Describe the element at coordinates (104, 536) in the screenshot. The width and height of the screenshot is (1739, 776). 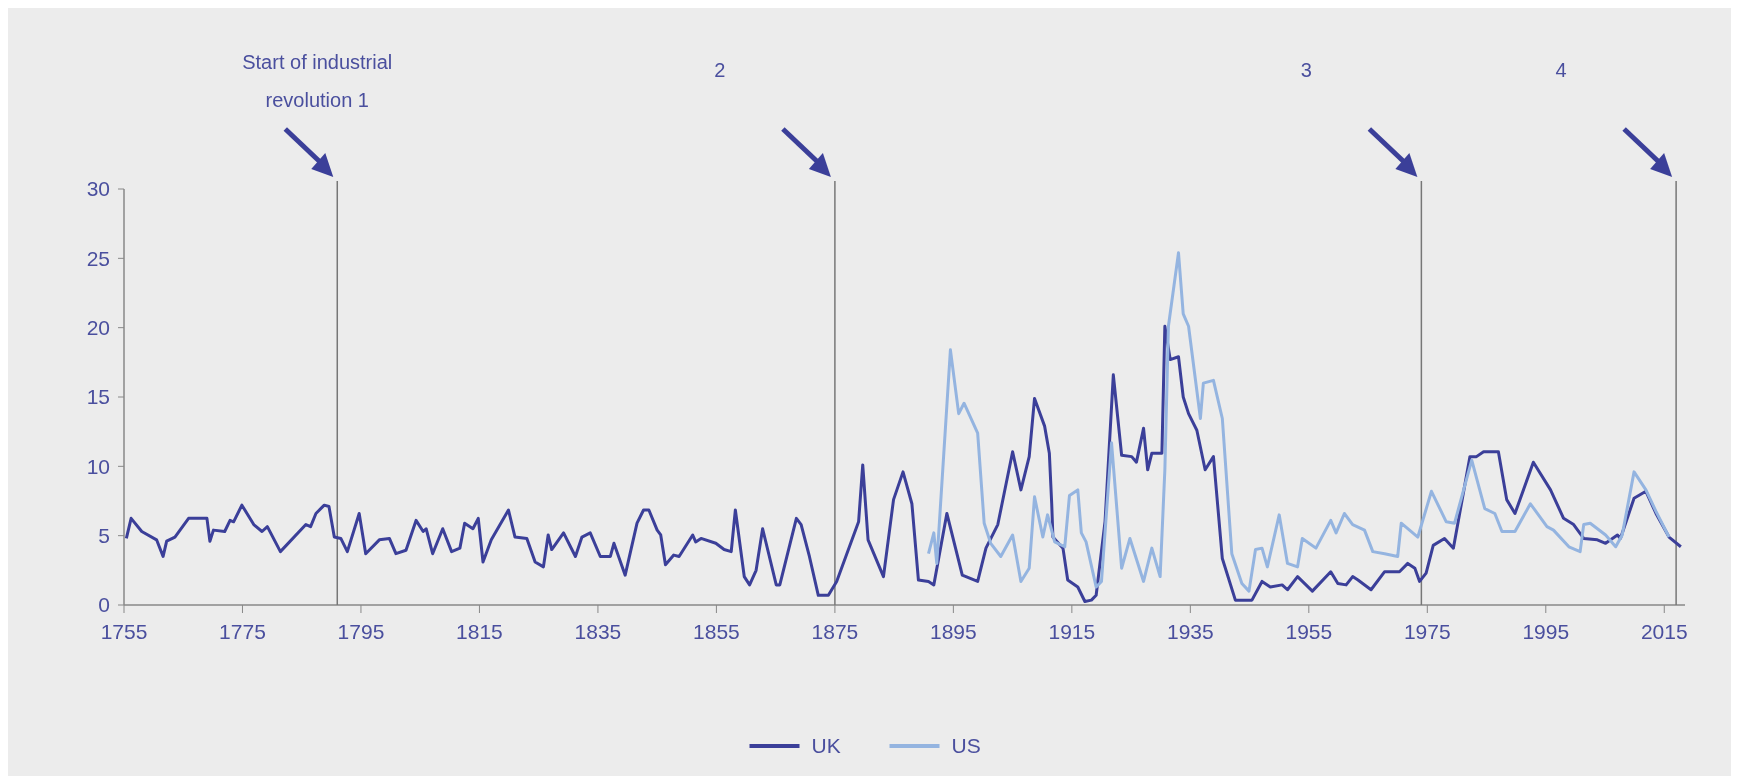
I see `y-tick-label: 5` at that location.